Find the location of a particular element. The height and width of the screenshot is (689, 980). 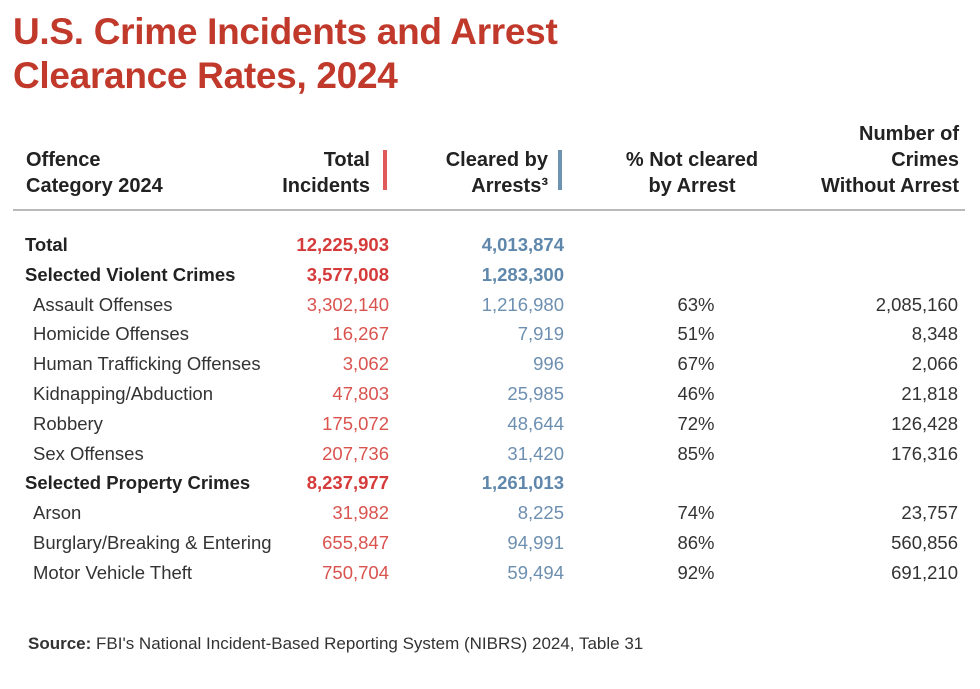

row-pct-not-cleared: 63% is located at coordinates (696, 304).